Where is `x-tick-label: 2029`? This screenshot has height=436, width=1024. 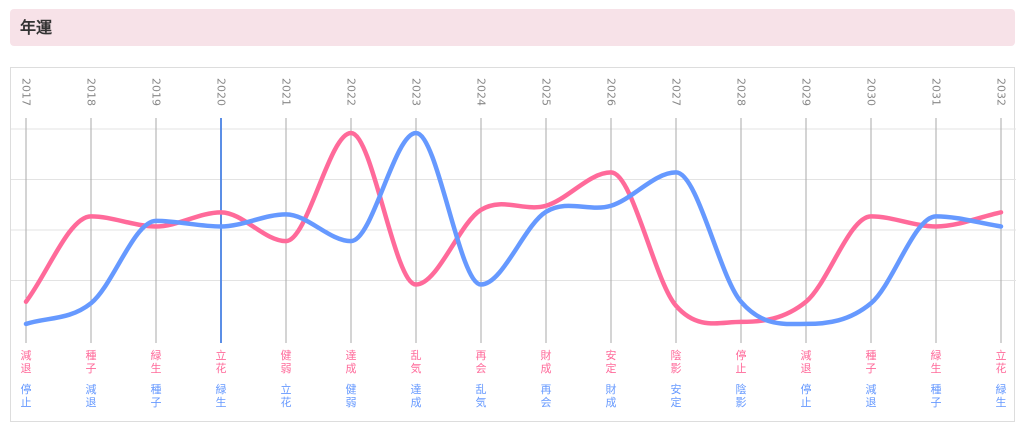
x-tick-label: 2029 is located at coordinates (806, 92).